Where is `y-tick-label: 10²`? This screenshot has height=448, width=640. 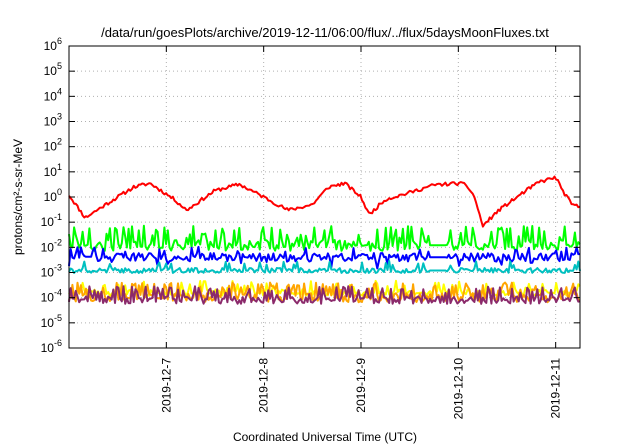
y-tick-label: 10² is located at coordinates (53, 145).